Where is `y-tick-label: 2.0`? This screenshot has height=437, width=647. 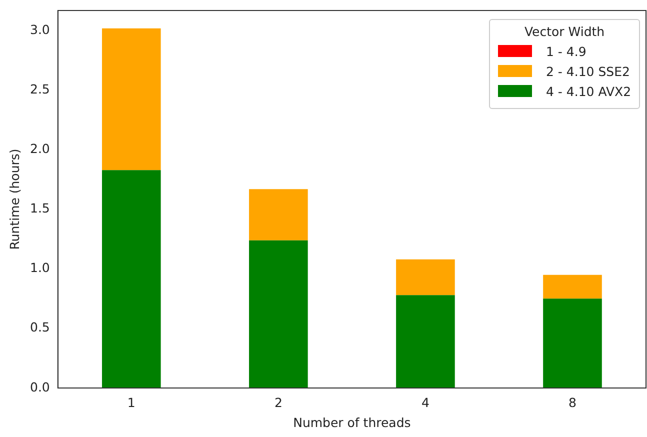 y-tick-label: 2.0 is located at coordinates (40, 148).